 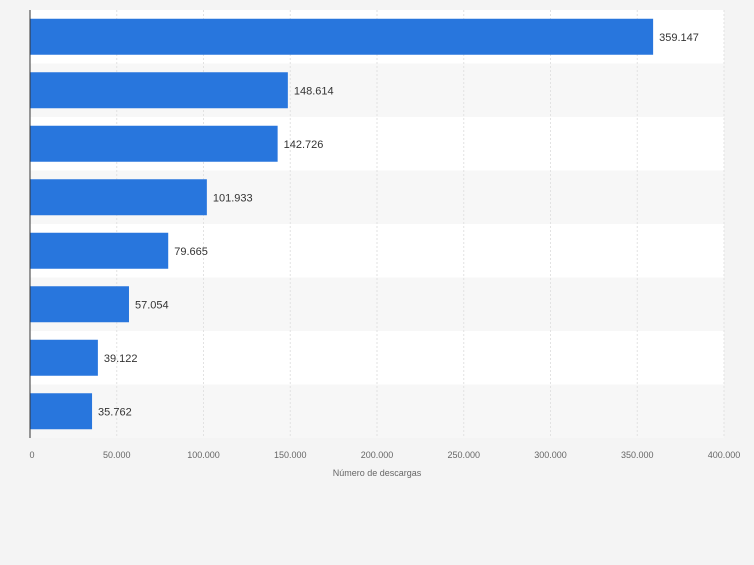 What do you see at coordinates (152, 305) in the screenshot?
I see `bar-value-label: 57.054` at bounding box center [152, 305].